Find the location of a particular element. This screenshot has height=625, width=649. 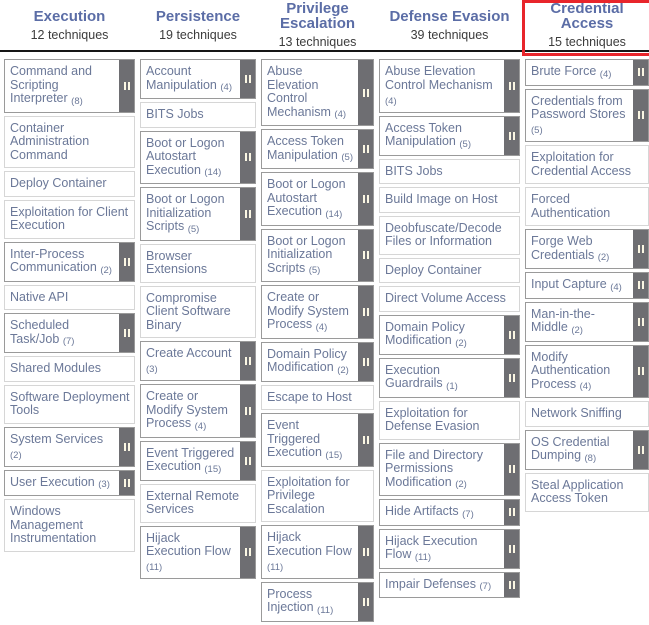

technique-label: Man-in-the-Middle (2) is located at coordinates (563, 321).